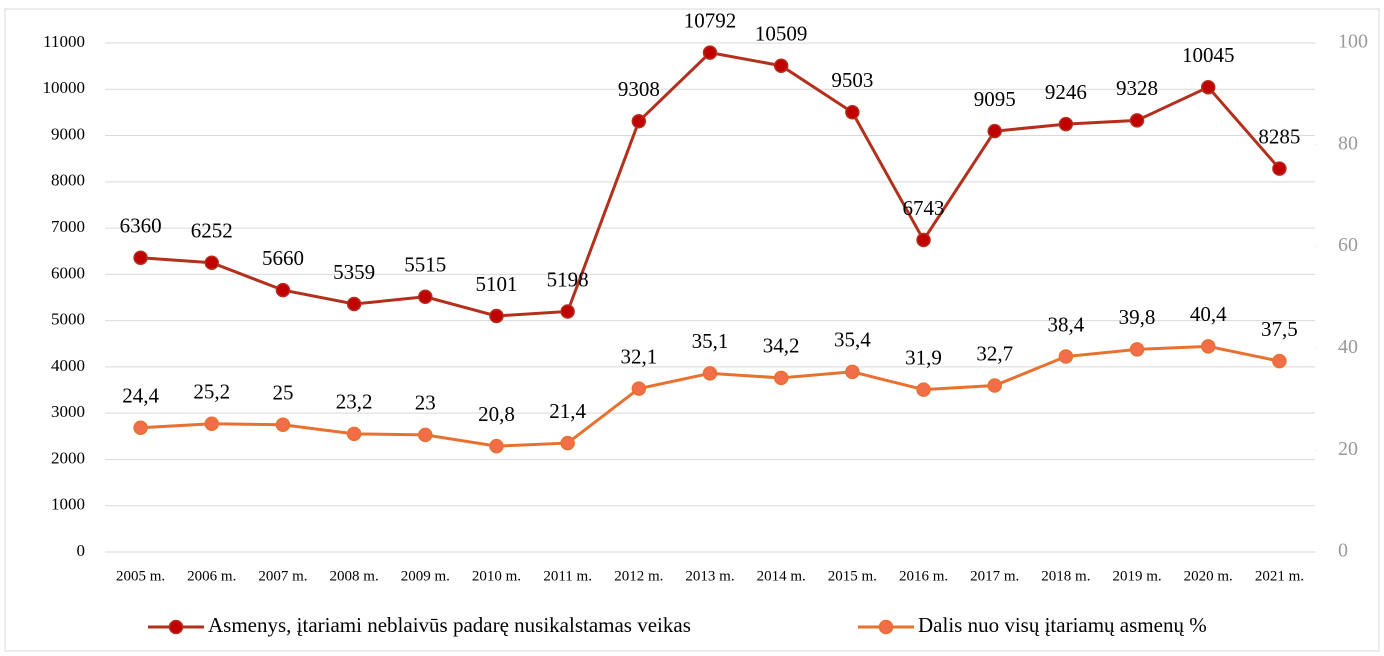 The width and height of the screenshot is (1384, 656). Describe the element at coordinates (1066, 92) in the screenshot. I see `value-label: 9246` at that location.